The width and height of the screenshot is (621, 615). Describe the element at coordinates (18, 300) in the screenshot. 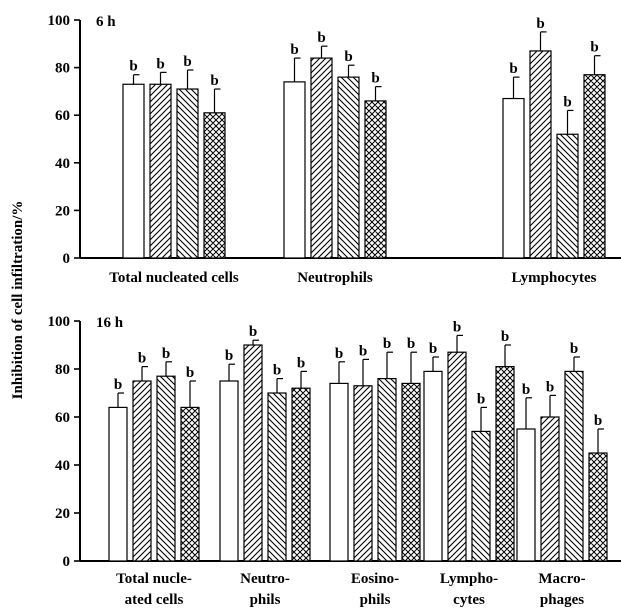

I see `y-axis-label: Inhibition of cell infiltration/%` at that location.